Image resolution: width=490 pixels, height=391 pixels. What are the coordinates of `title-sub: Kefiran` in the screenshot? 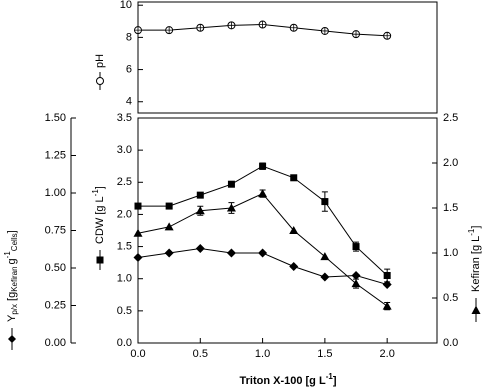 It's located at (14, 278).